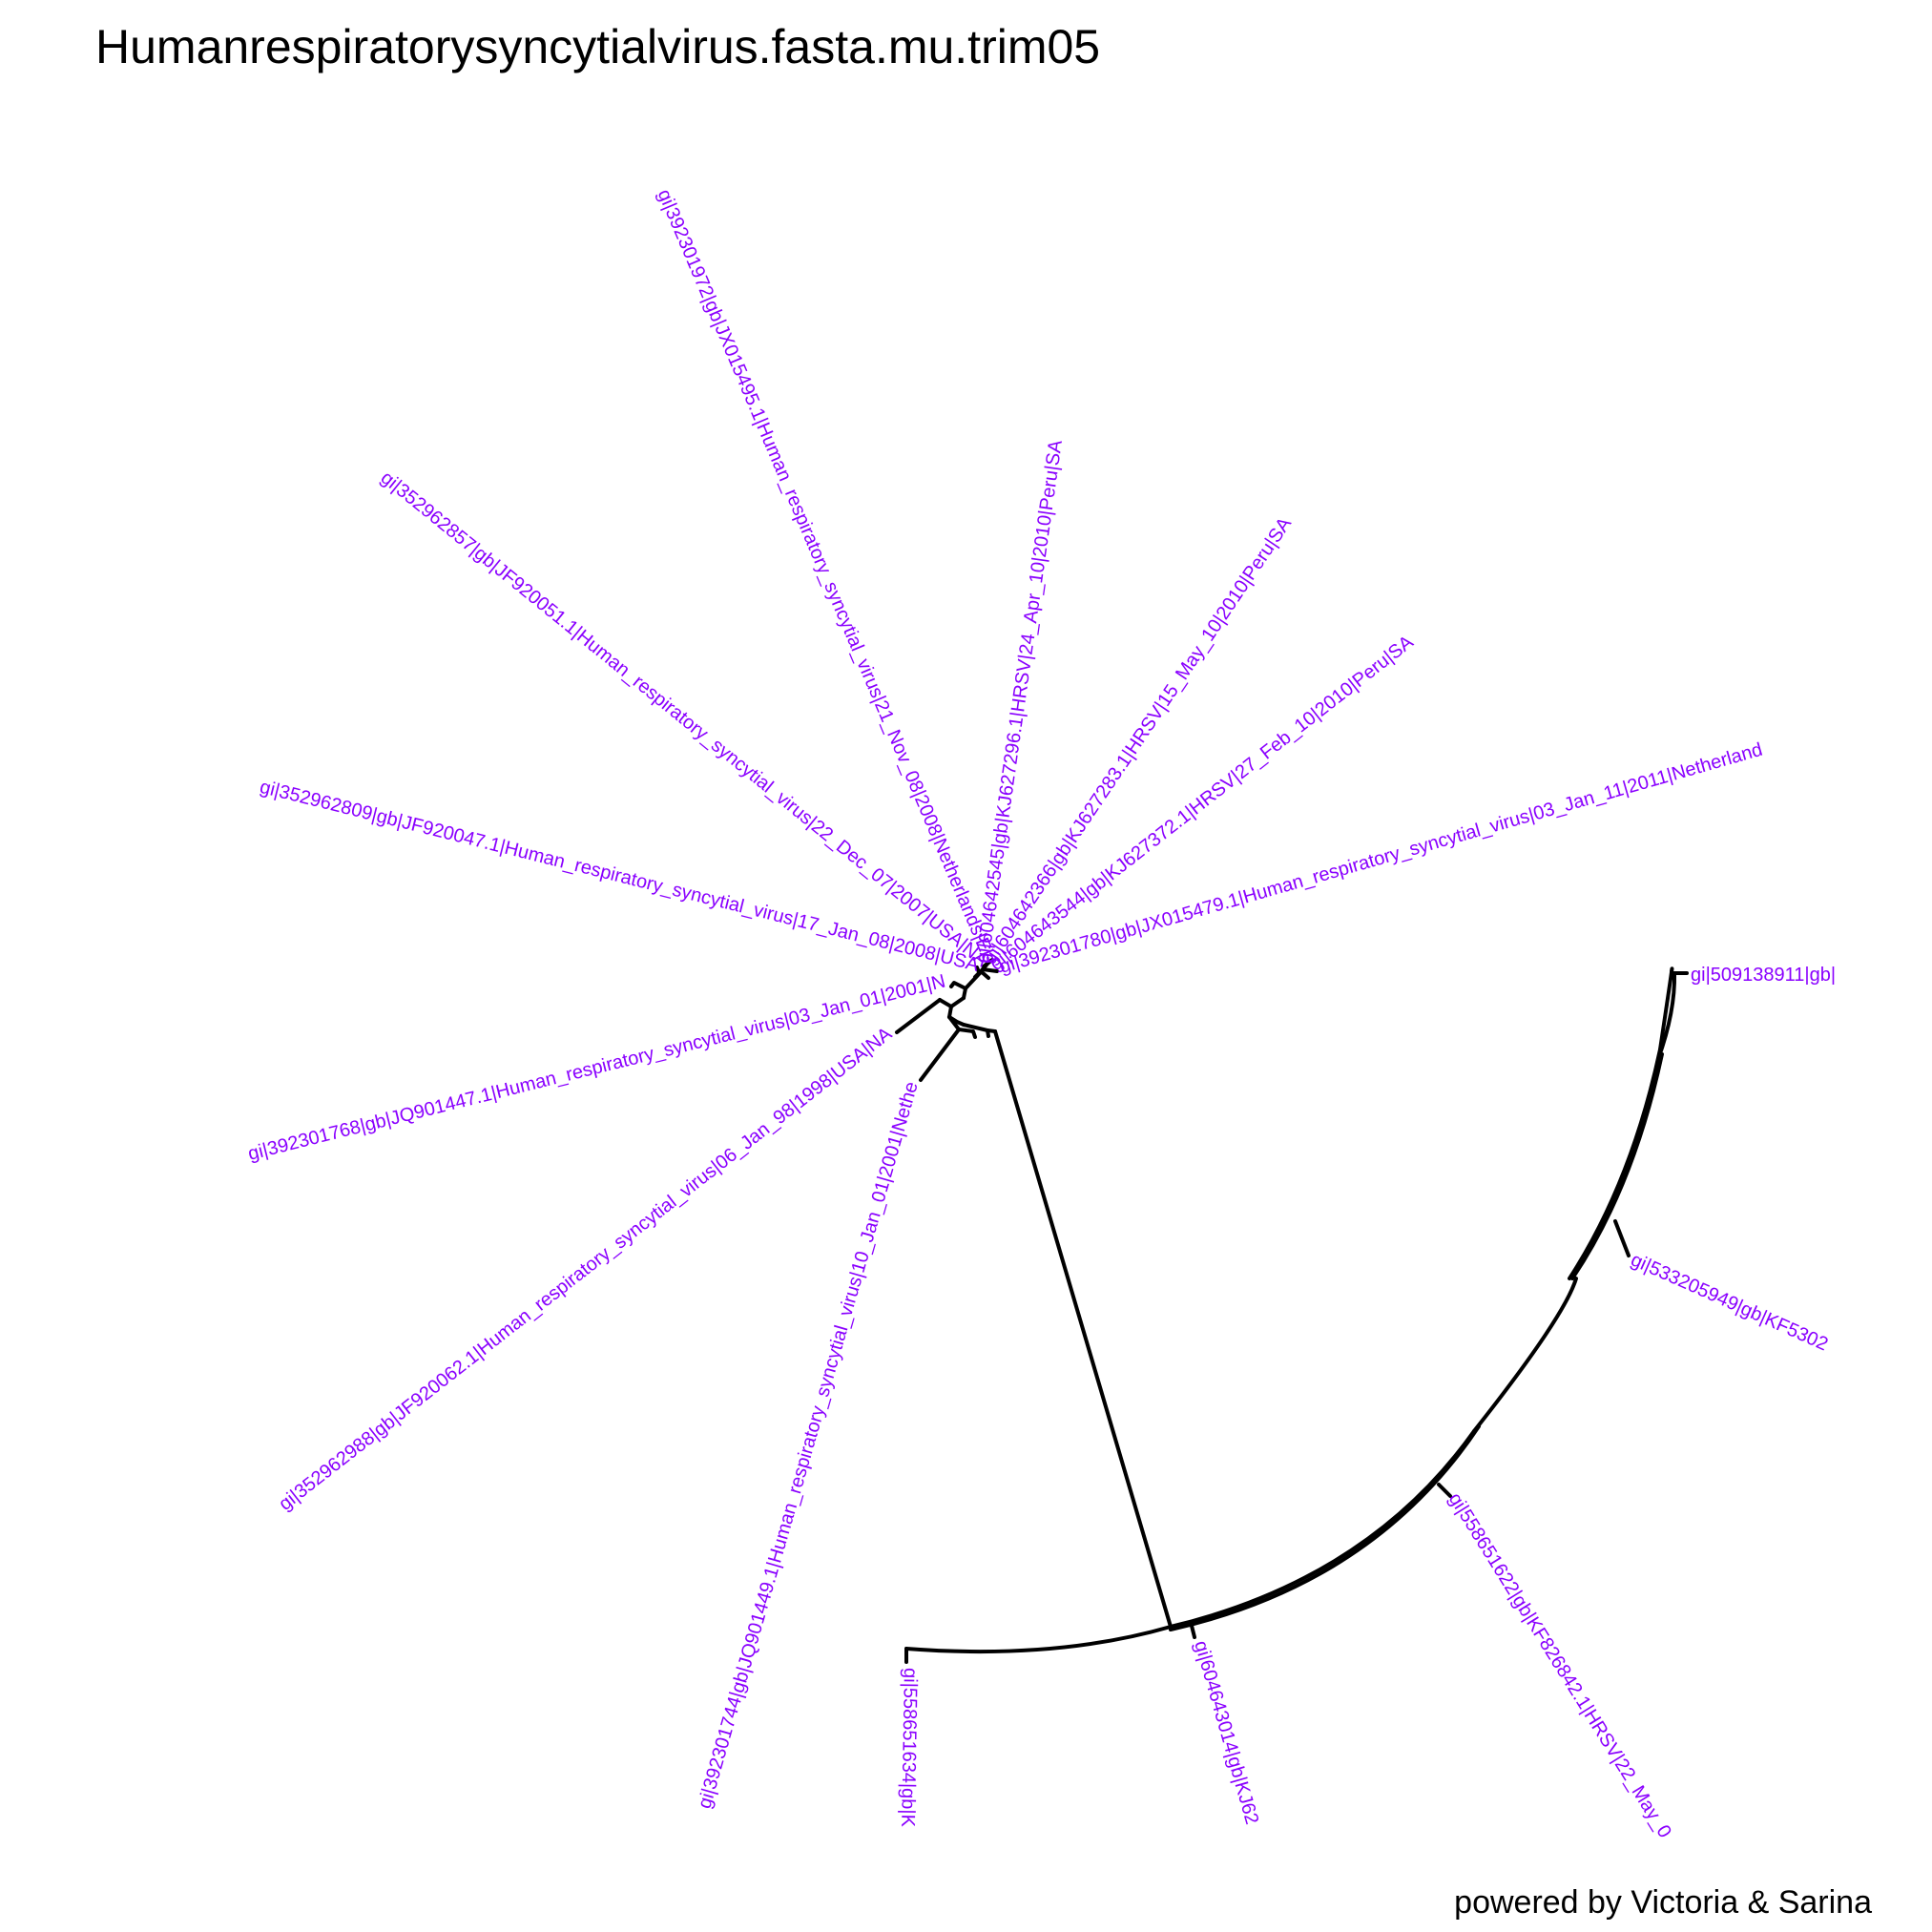  I want to click on branch-tip-kf826842, so click(1444, 1490).